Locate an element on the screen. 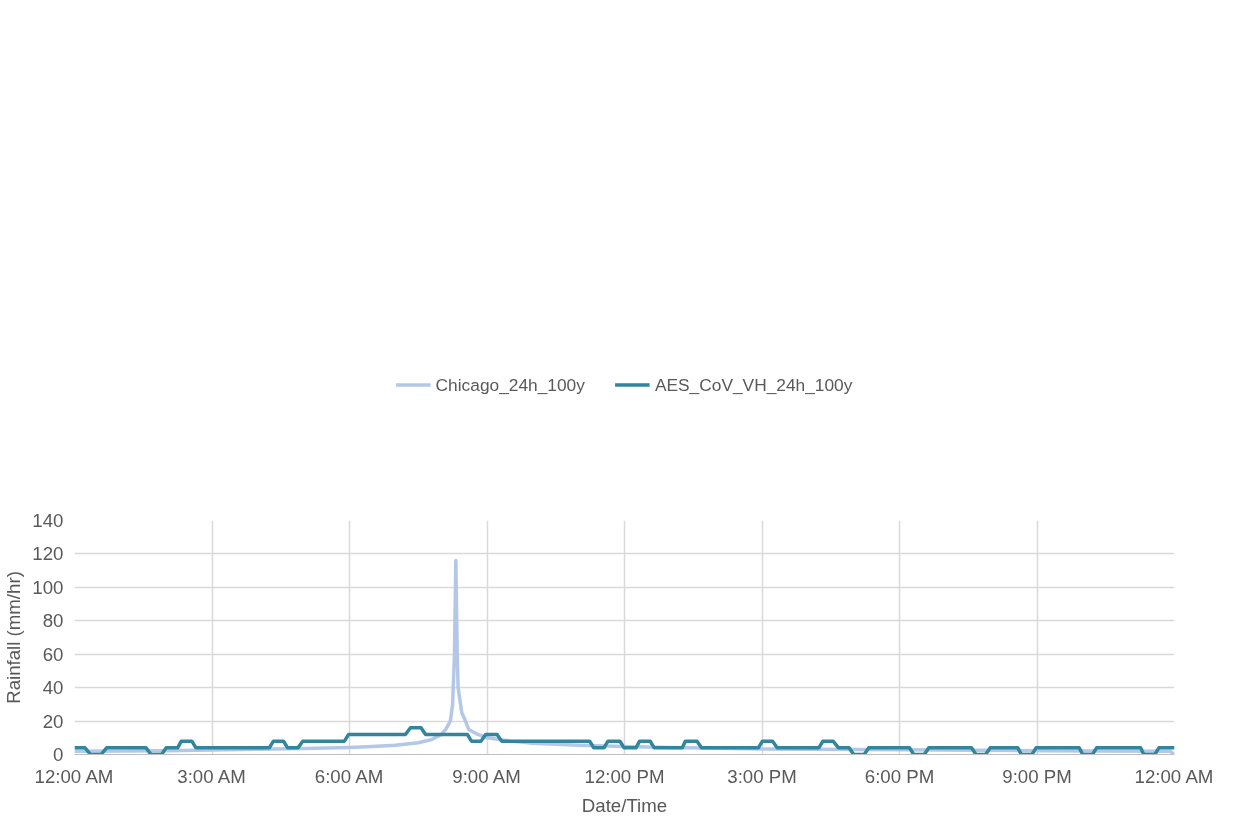  line-series is located at coordinates (624, 740).